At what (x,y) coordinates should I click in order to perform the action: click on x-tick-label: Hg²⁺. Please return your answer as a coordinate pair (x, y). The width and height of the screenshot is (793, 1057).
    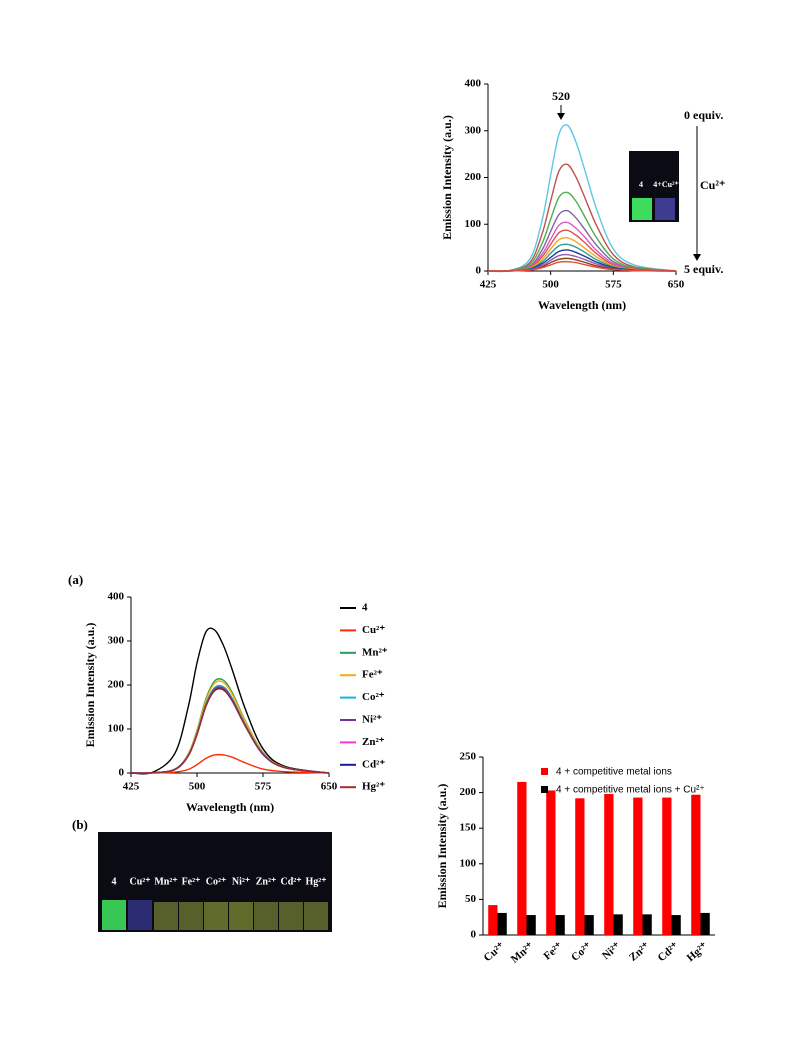
    Looking at the image, I should click on (698, 952).